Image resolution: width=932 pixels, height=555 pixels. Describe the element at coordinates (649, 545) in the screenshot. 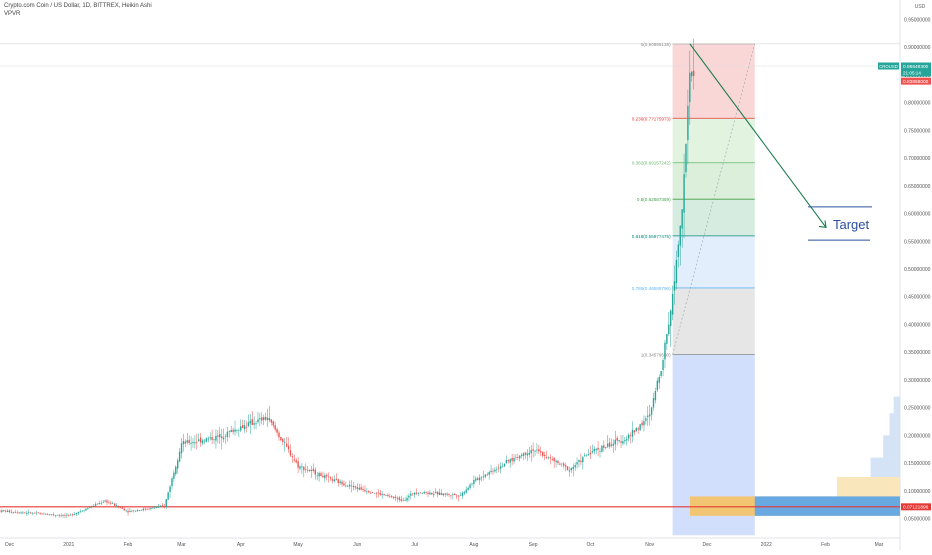

I see `x-tick-label: Nov` at that location.